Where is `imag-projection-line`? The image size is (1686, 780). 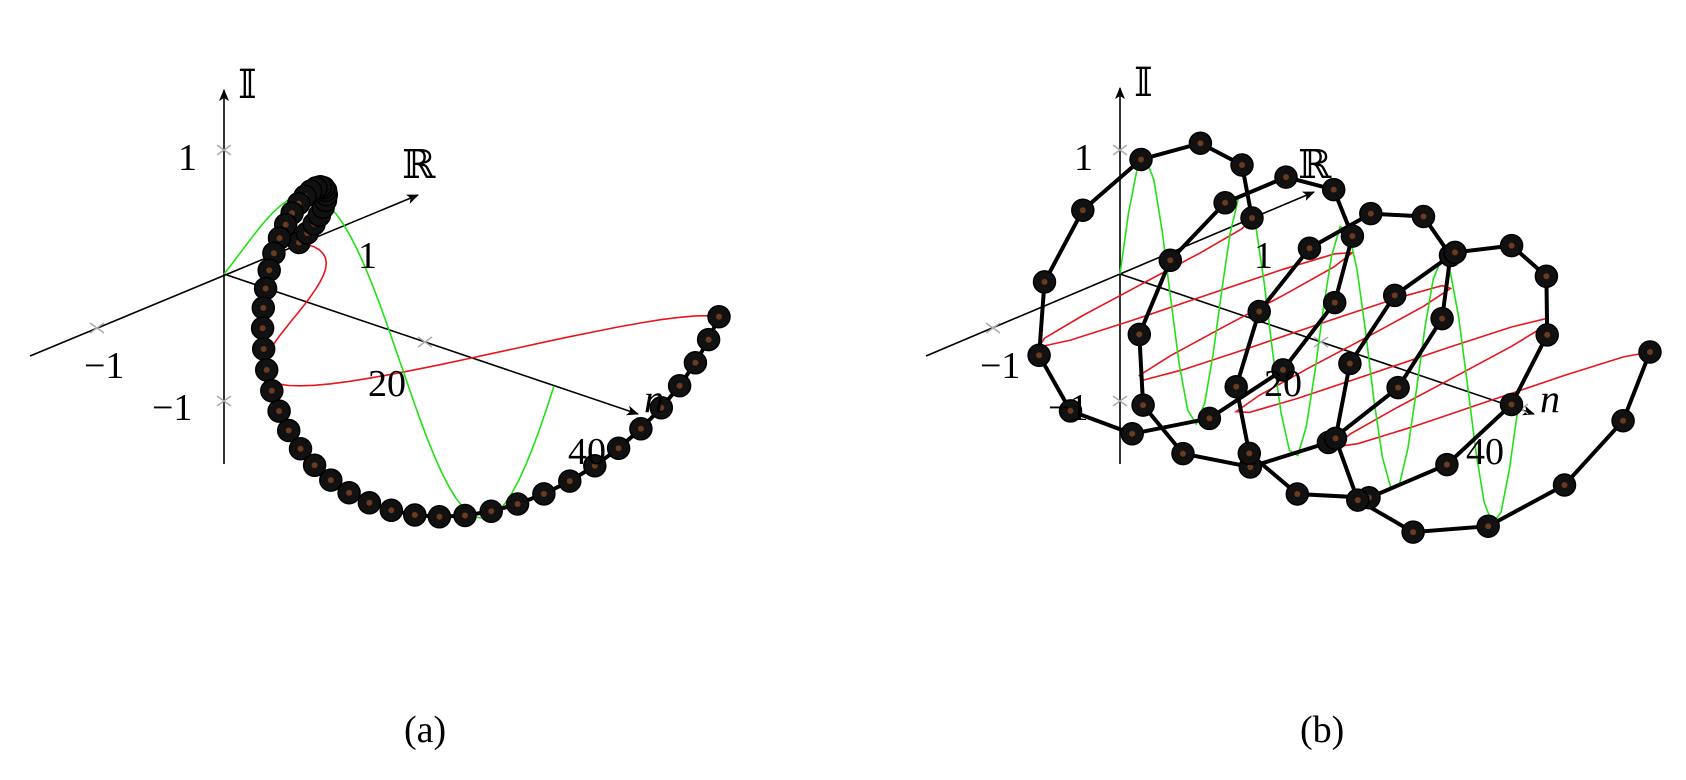
imag-projection-line is located at coordinates (1319, 341).